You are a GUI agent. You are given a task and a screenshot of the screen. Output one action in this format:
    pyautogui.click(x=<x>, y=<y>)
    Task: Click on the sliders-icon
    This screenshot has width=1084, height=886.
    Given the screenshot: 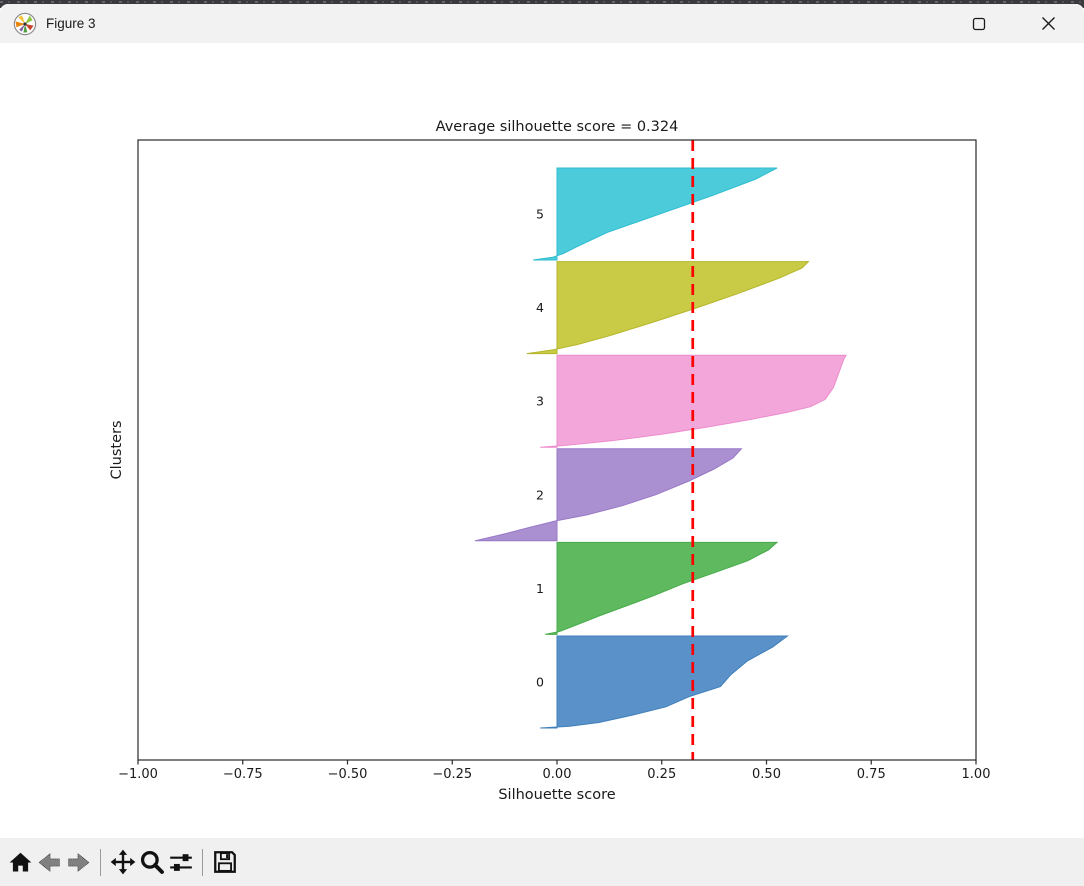 What is the action you would take?
    pyautogui.click(x=180, y=862)
    